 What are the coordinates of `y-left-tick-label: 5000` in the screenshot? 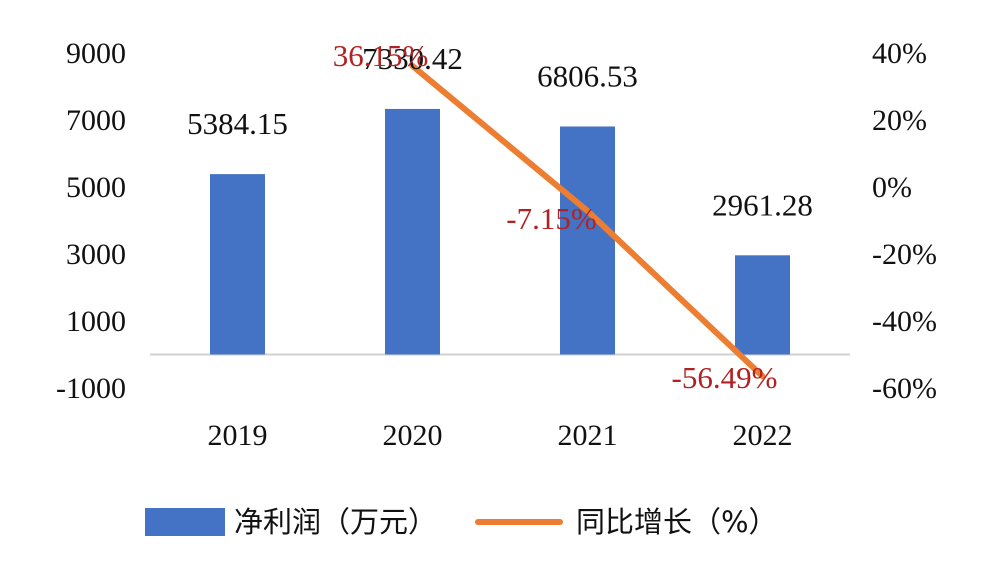 It's located at (96, 187).